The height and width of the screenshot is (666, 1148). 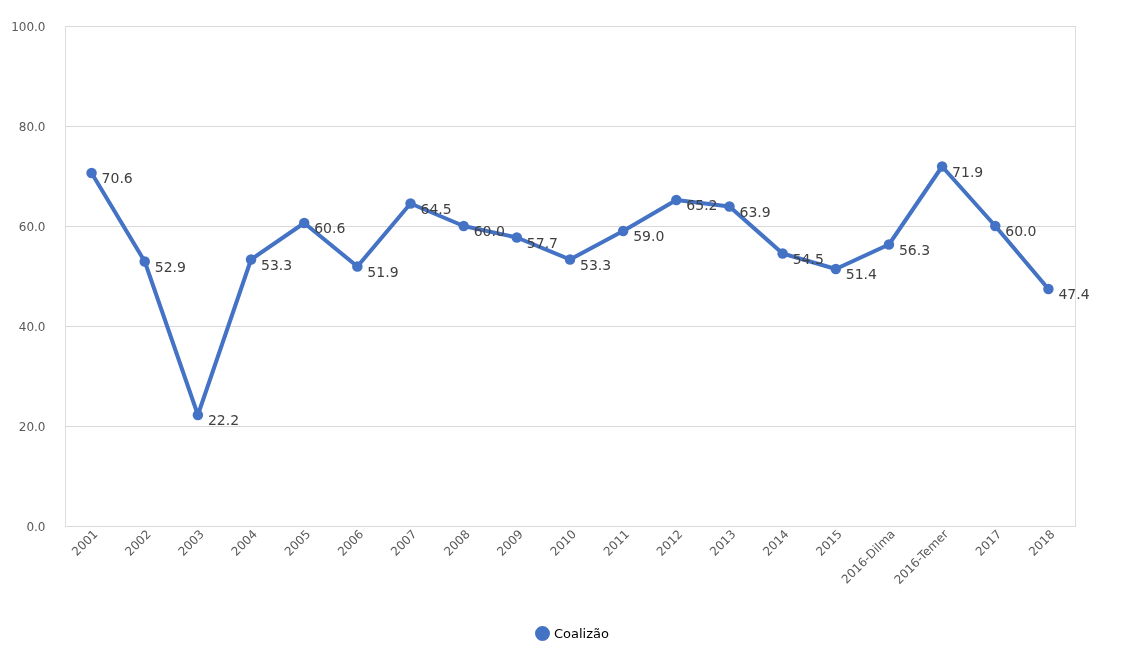 What do you see at coordinates (542, 242) in the screenshot?
I see `text: 57.7` at bounding box center [542, 242].